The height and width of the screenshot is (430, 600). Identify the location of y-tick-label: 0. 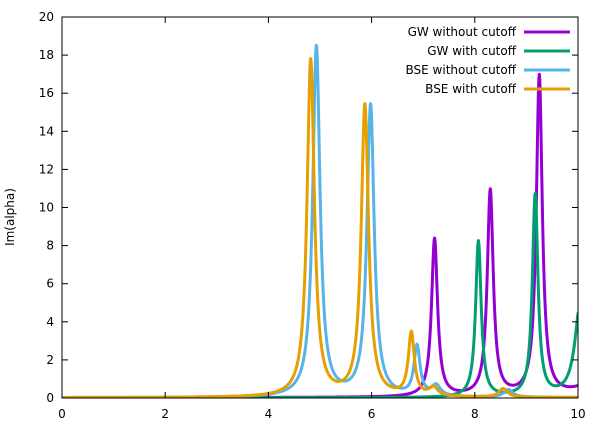
(50, 398).